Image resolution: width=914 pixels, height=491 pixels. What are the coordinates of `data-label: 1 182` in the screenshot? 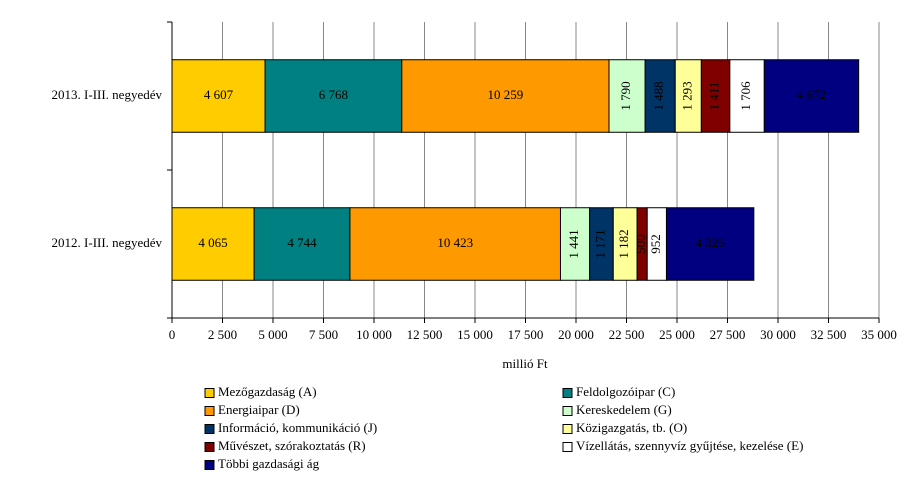 It's located at (623, 243).